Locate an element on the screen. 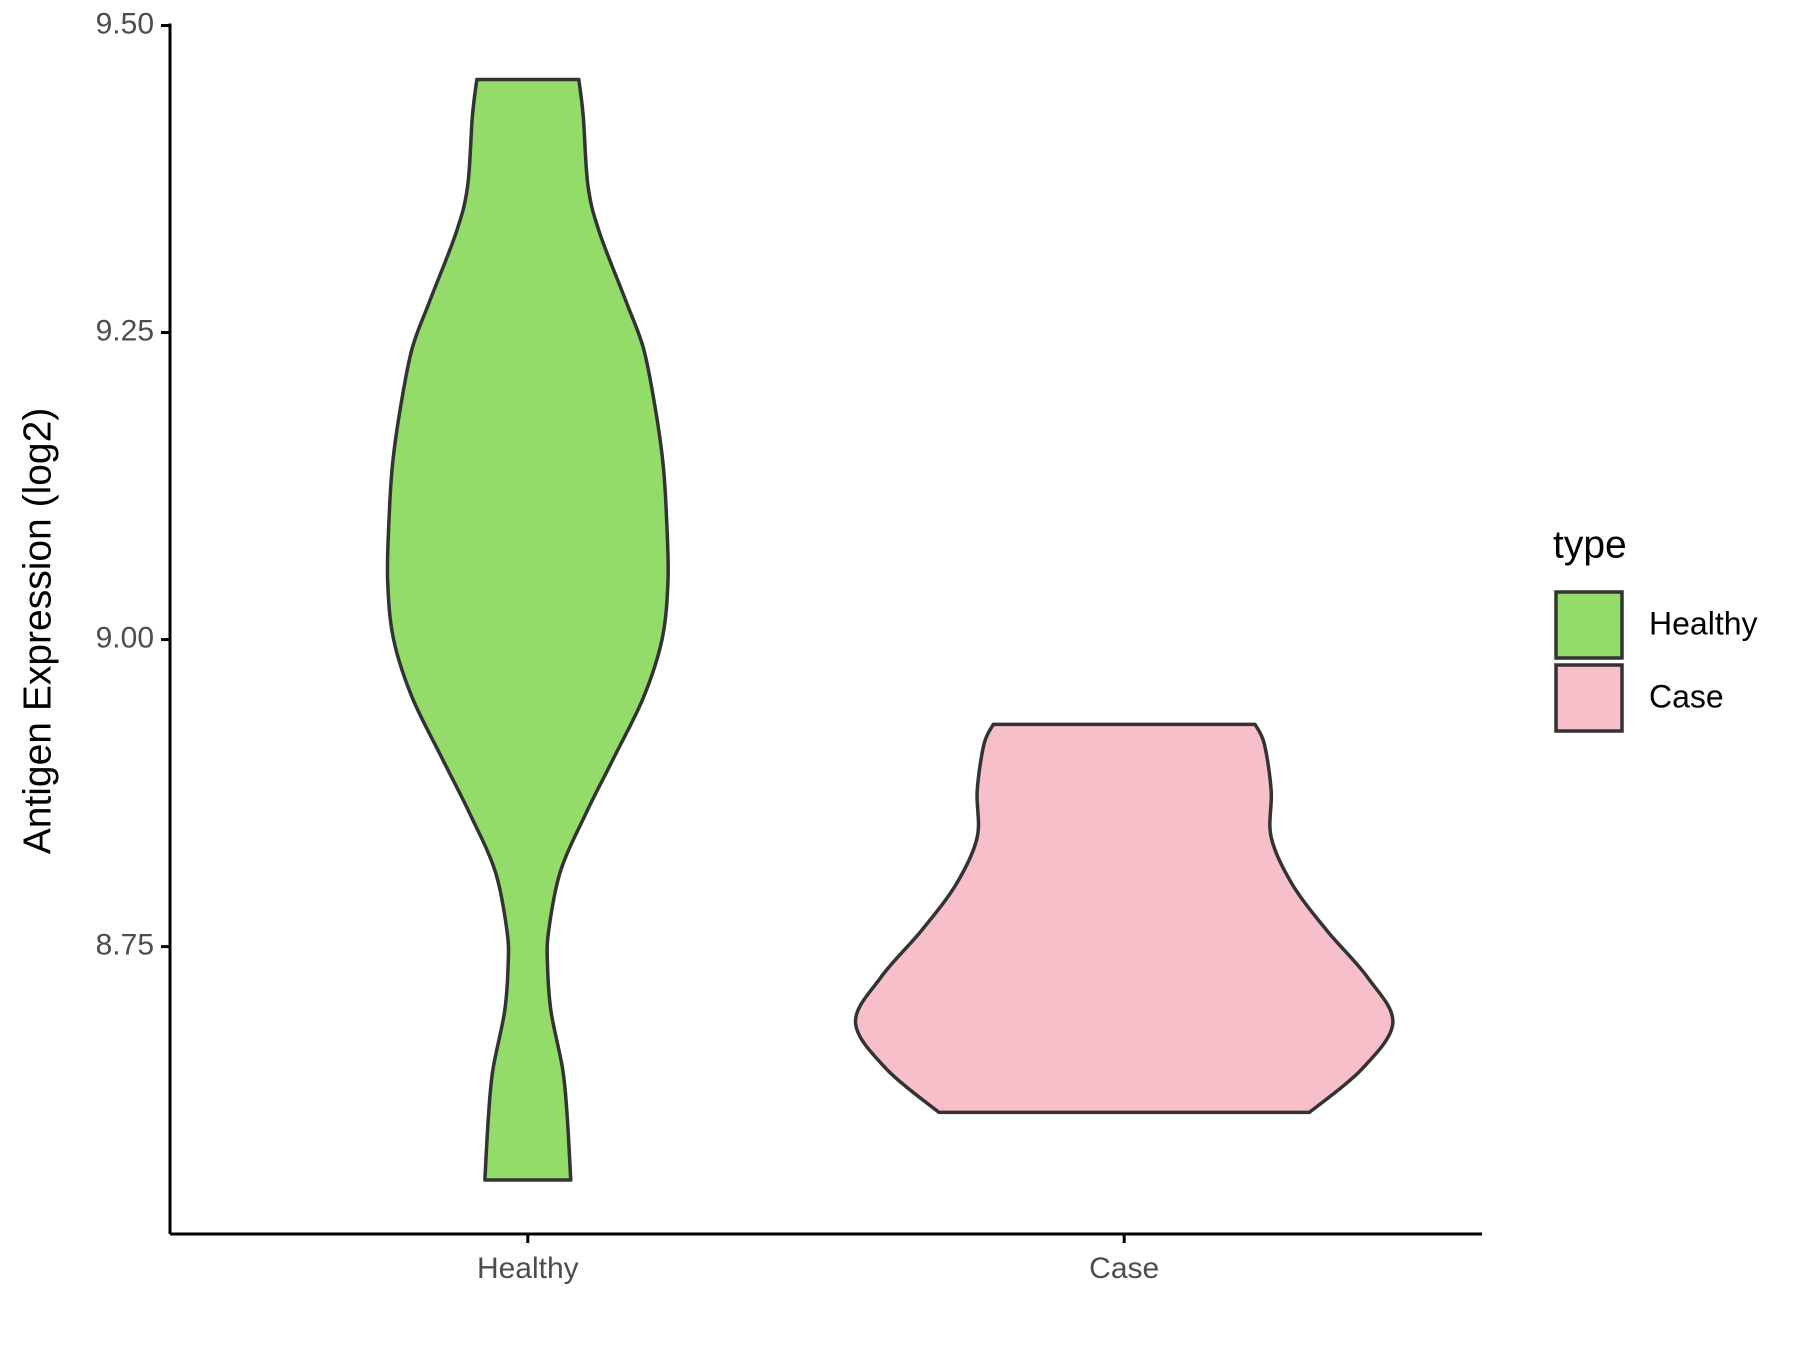 This screenshot has width=1800, height=1350. legend-label: Healthy is located at coordinates (1703, 623).